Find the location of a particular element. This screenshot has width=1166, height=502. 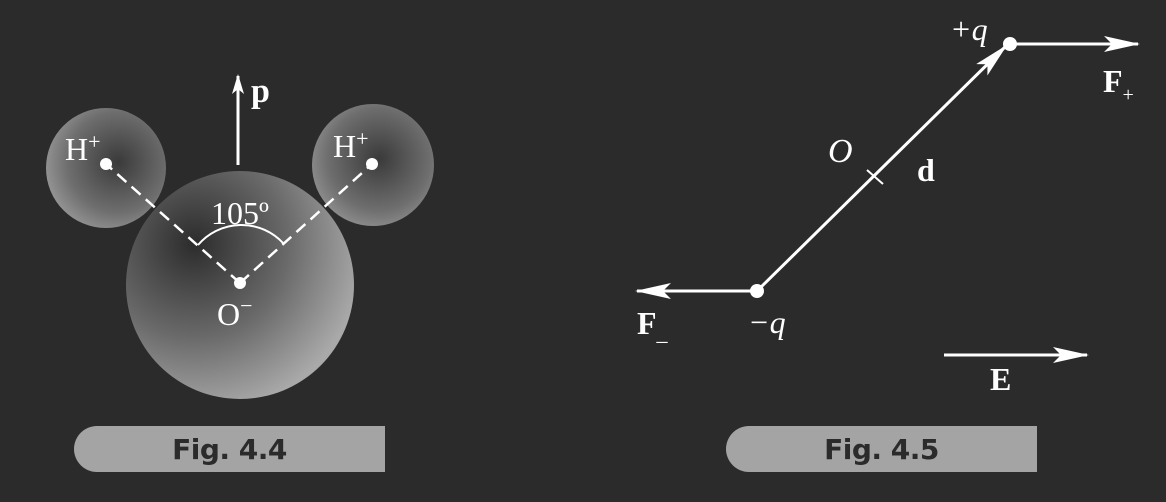

force-plus-symbol: F is located at coordinates (1113, 81).